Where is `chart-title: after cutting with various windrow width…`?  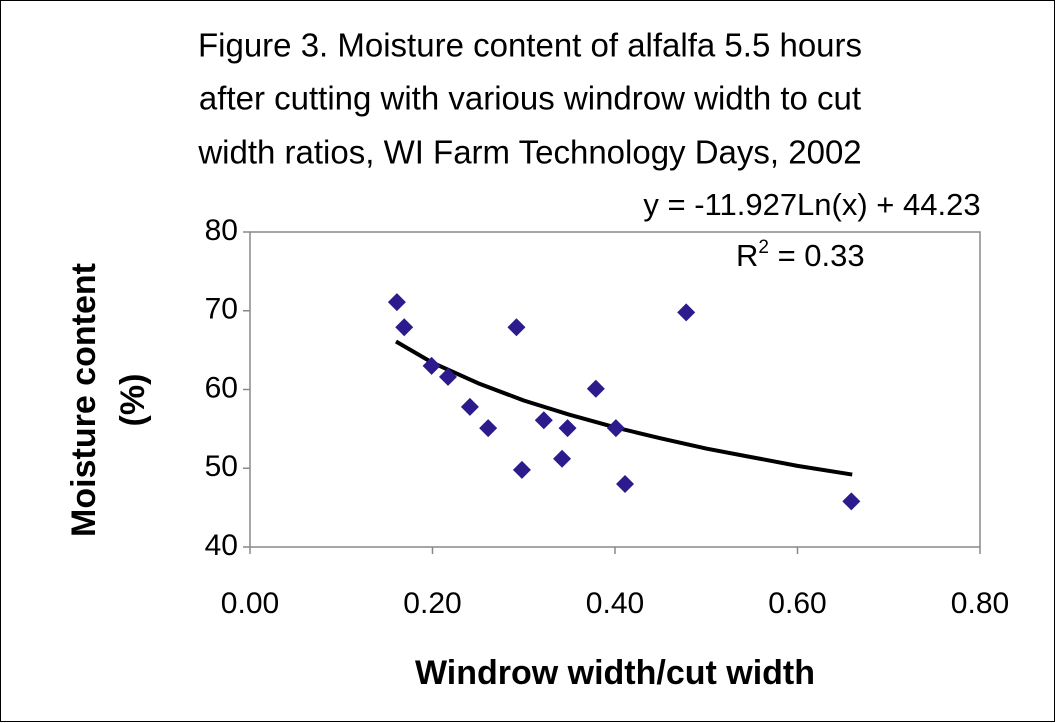
chart-title: after cutting with various windrow width… is located at coordinates (530, 98).